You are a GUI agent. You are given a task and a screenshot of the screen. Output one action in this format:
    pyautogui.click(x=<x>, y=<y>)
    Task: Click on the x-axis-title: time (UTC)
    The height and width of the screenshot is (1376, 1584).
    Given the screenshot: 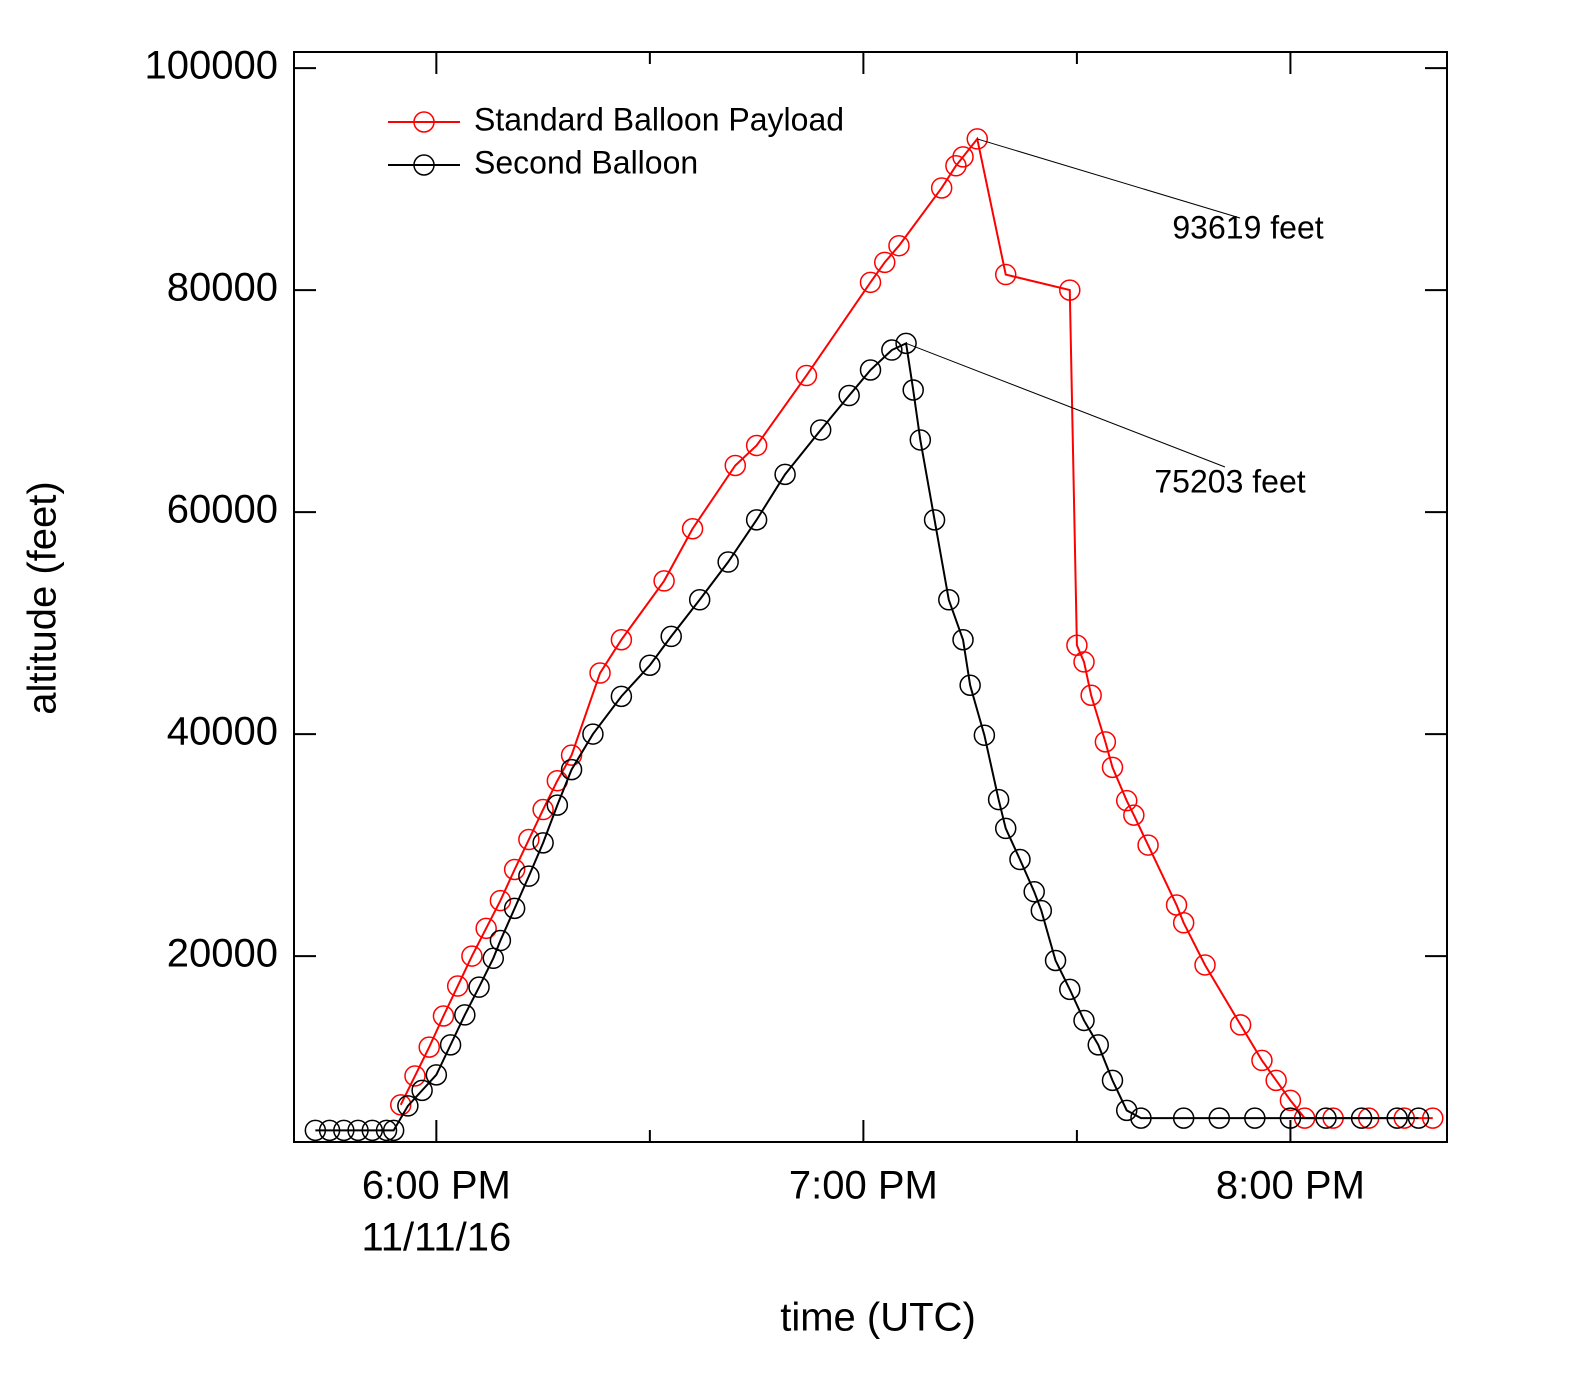 What is the action you would take?
    pyautogui.click(x=878, y=1318)
    